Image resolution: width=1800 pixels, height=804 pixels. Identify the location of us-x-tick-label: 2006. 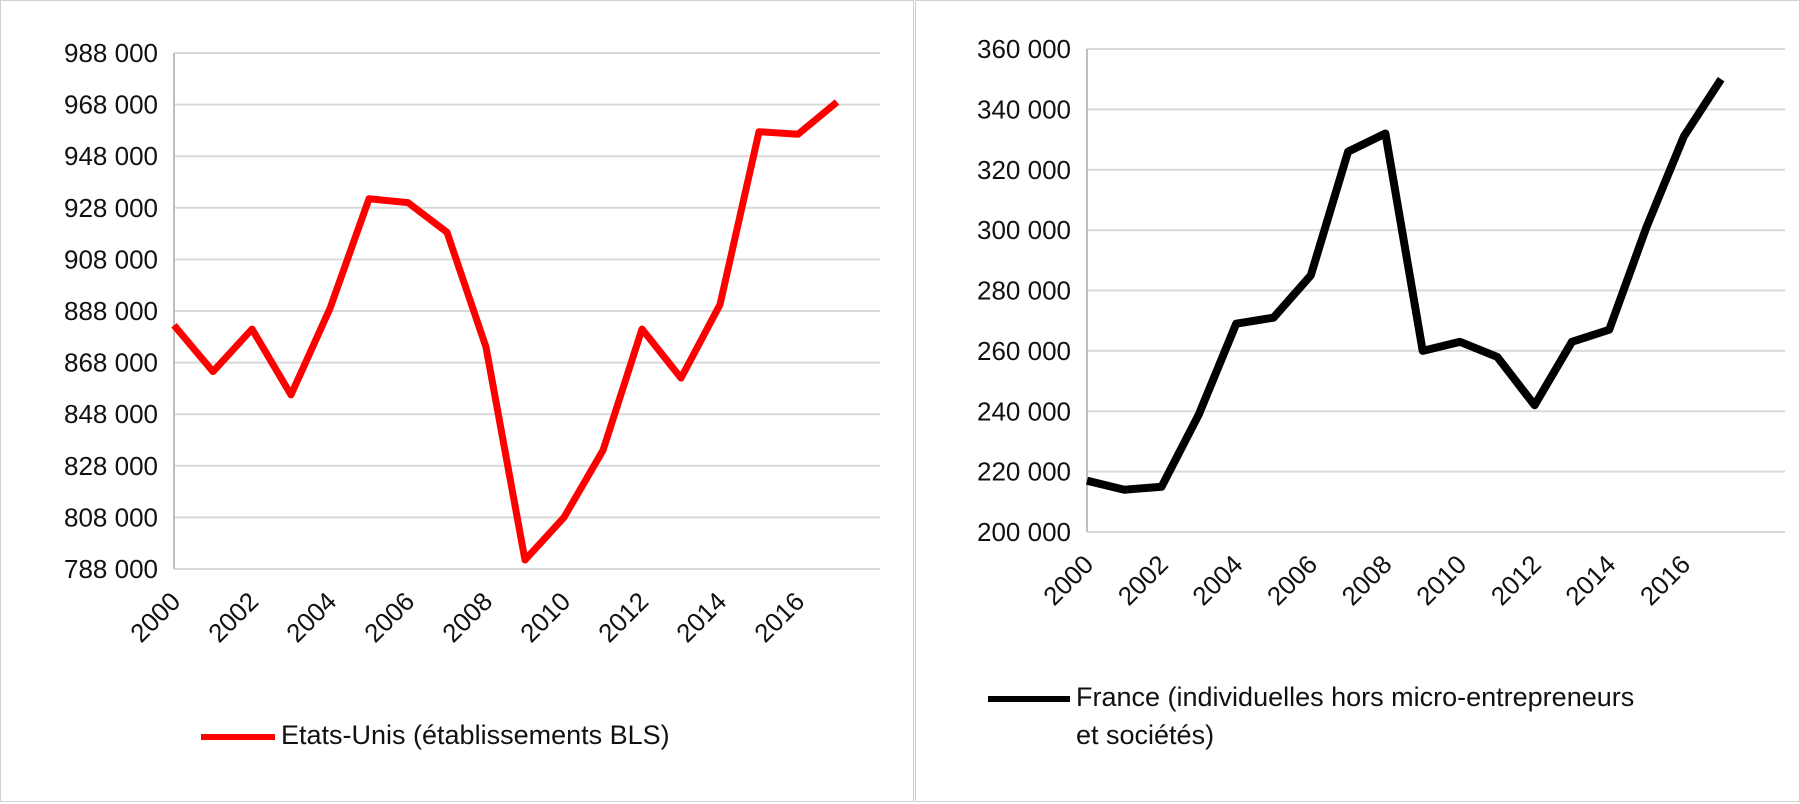
(389, 617).